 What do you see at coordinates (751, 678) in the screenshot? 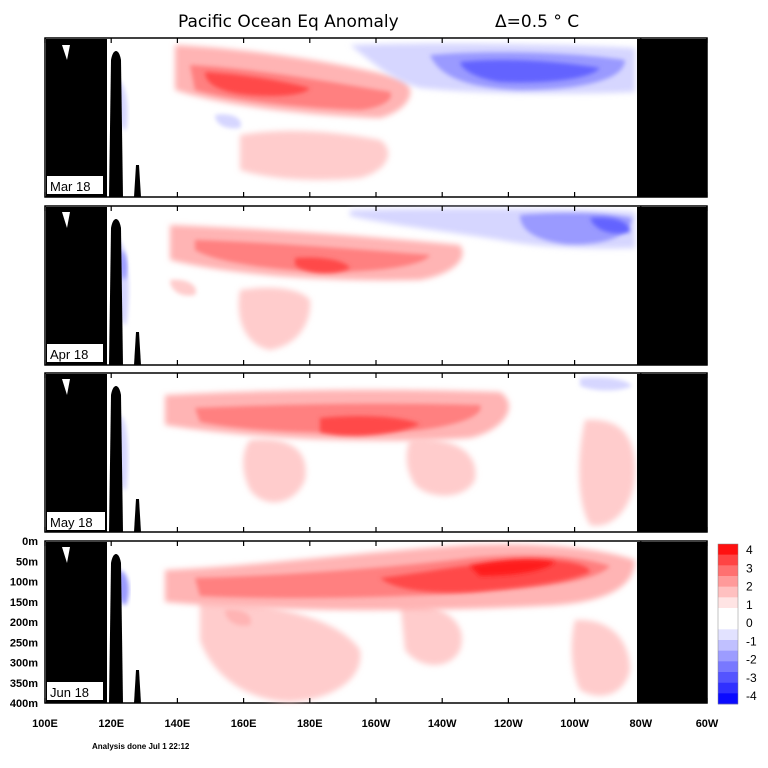
I see `colorbar-label: -3` at bounding box center [751, 678].